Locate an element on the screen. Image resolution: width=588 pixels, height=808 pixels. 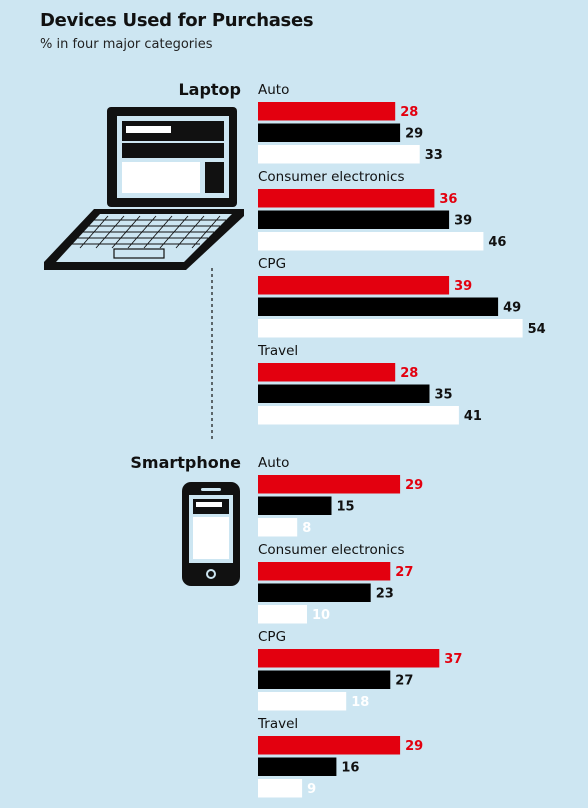
smartphone-cpg-value-2: 27 is located at coordinates (404, 681).